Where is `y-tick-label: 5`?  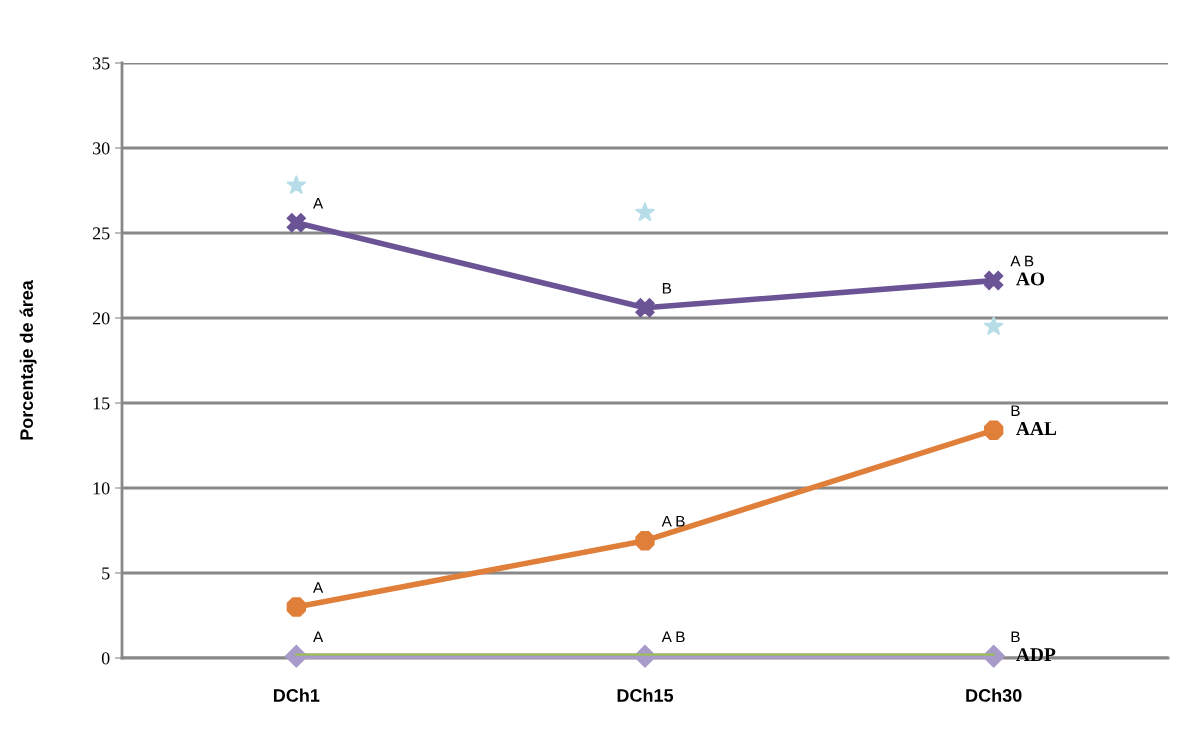 y-tick-label: 5 is located at coordinates (106, 573).